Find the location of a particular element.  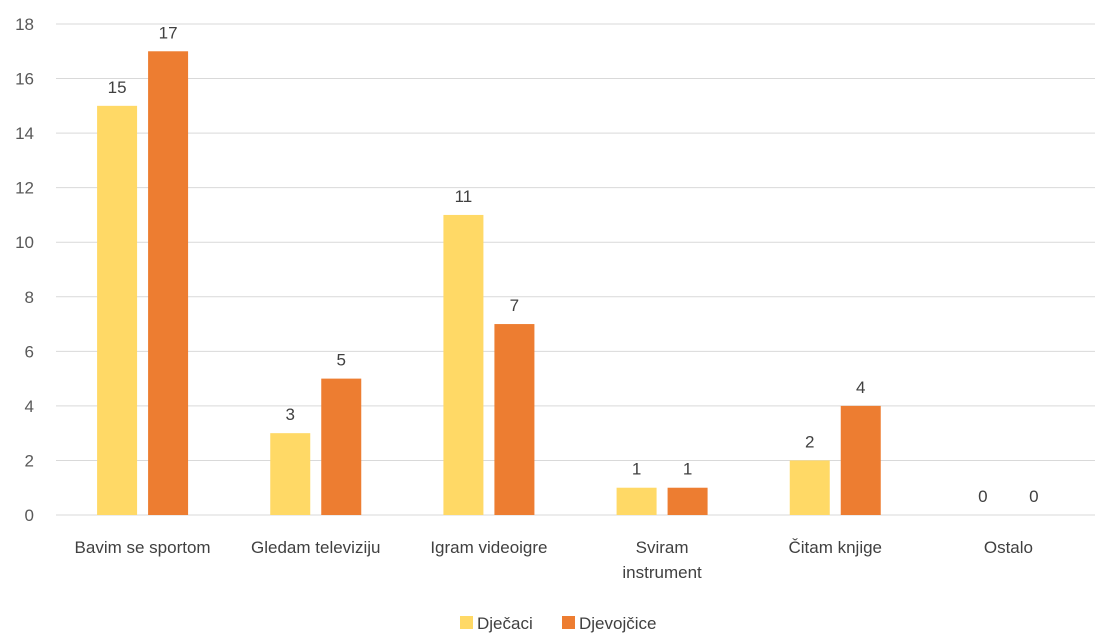

y-tick-label: 4 is located at coordinates (29, 406).